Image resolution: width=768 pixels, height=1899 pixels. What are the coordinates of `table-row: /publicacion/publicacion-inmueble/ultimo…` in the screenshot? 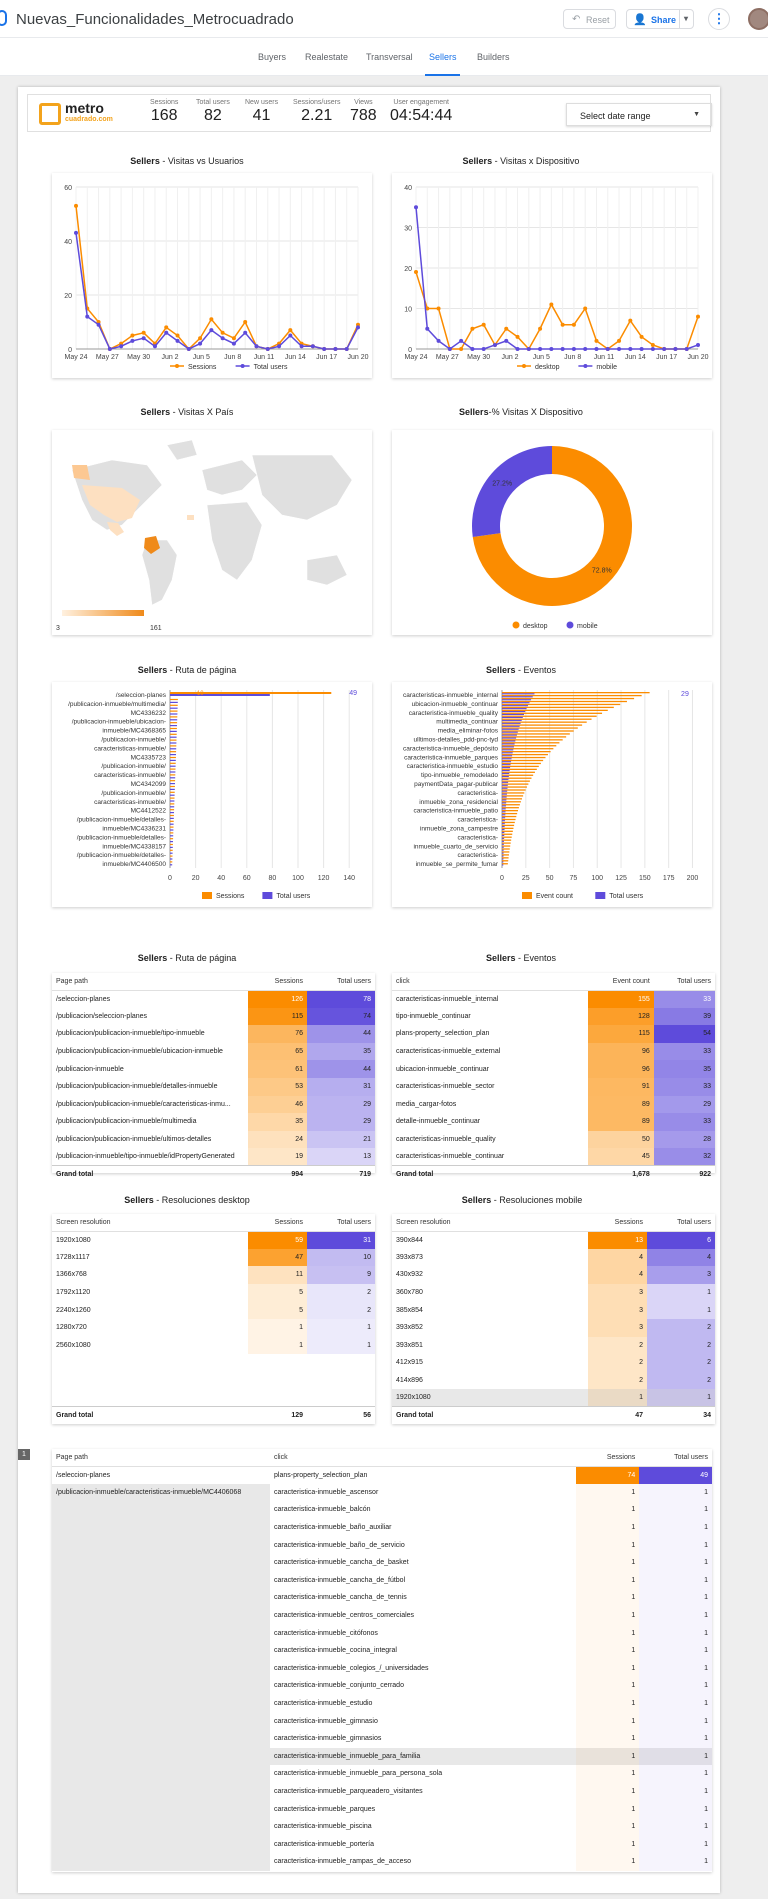 It's located at (213, 1139).